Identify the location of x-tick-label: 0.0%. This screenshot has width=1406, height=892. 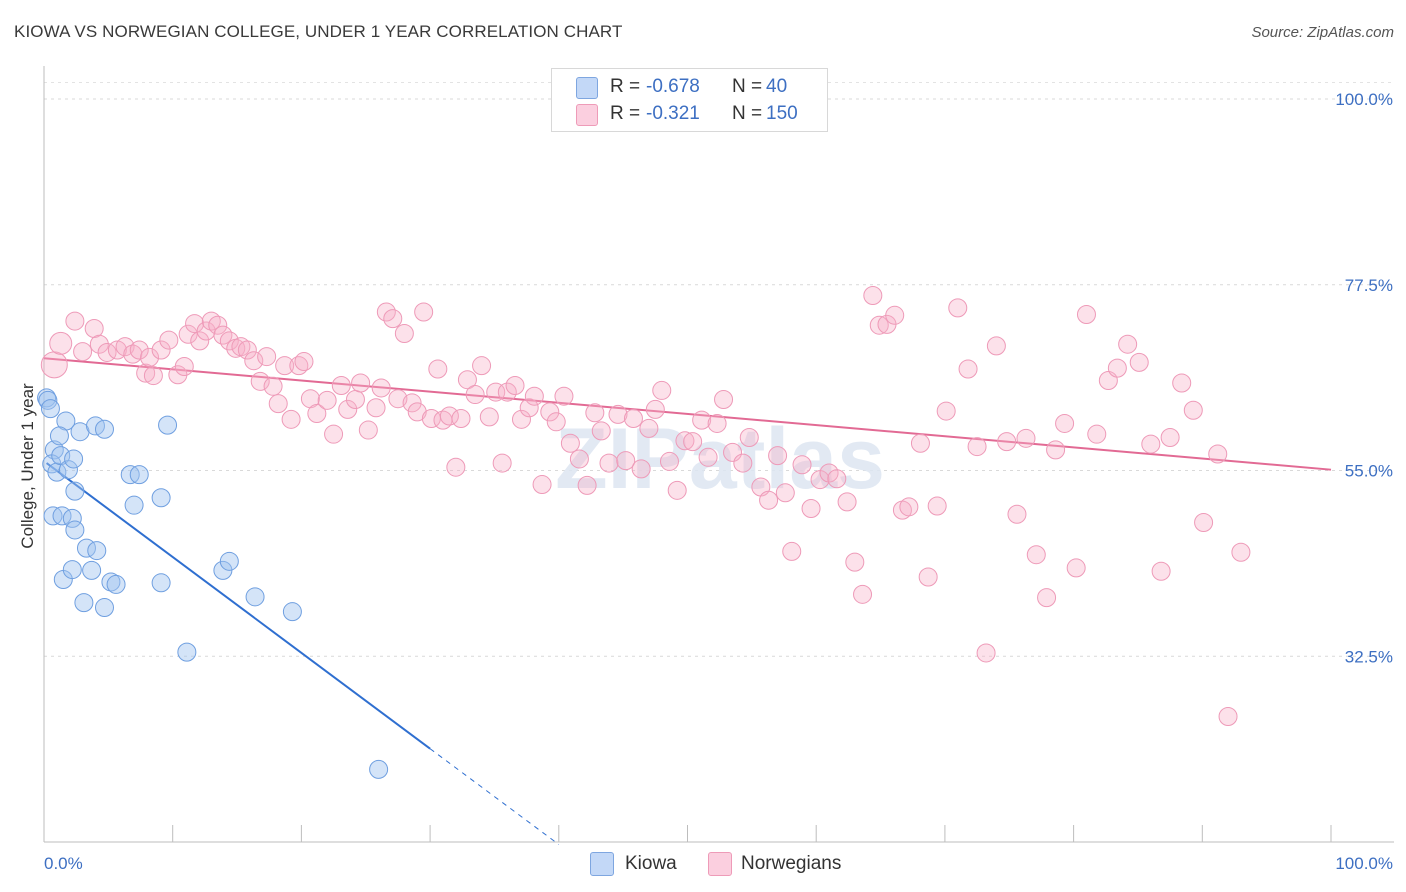
(63, 863).